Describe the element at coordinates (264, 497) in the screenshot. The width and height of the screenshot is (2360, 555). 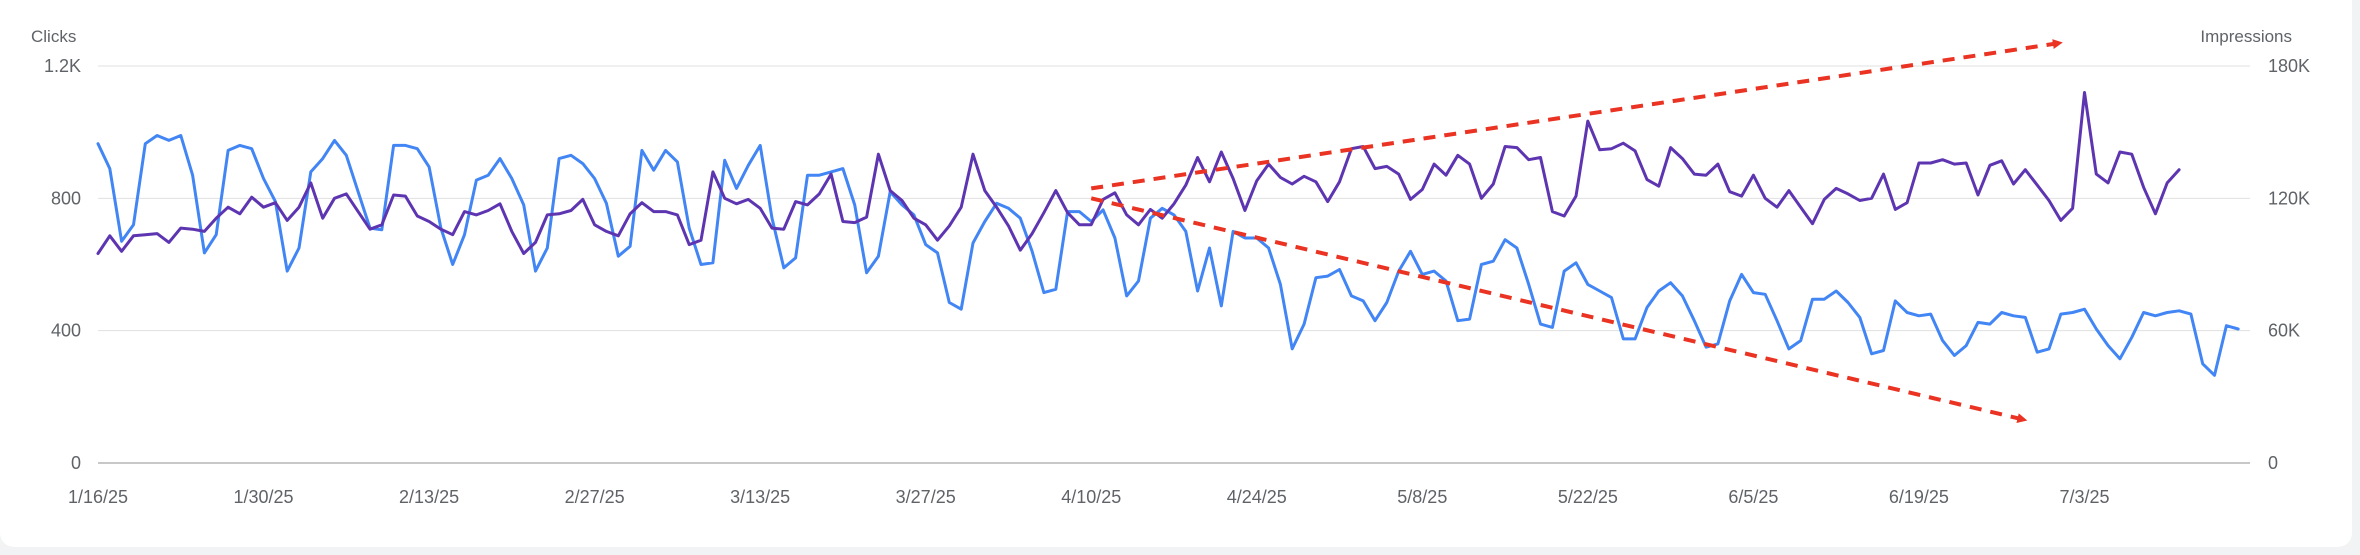
I see `x-tick-label: 1/30/25` at that location.